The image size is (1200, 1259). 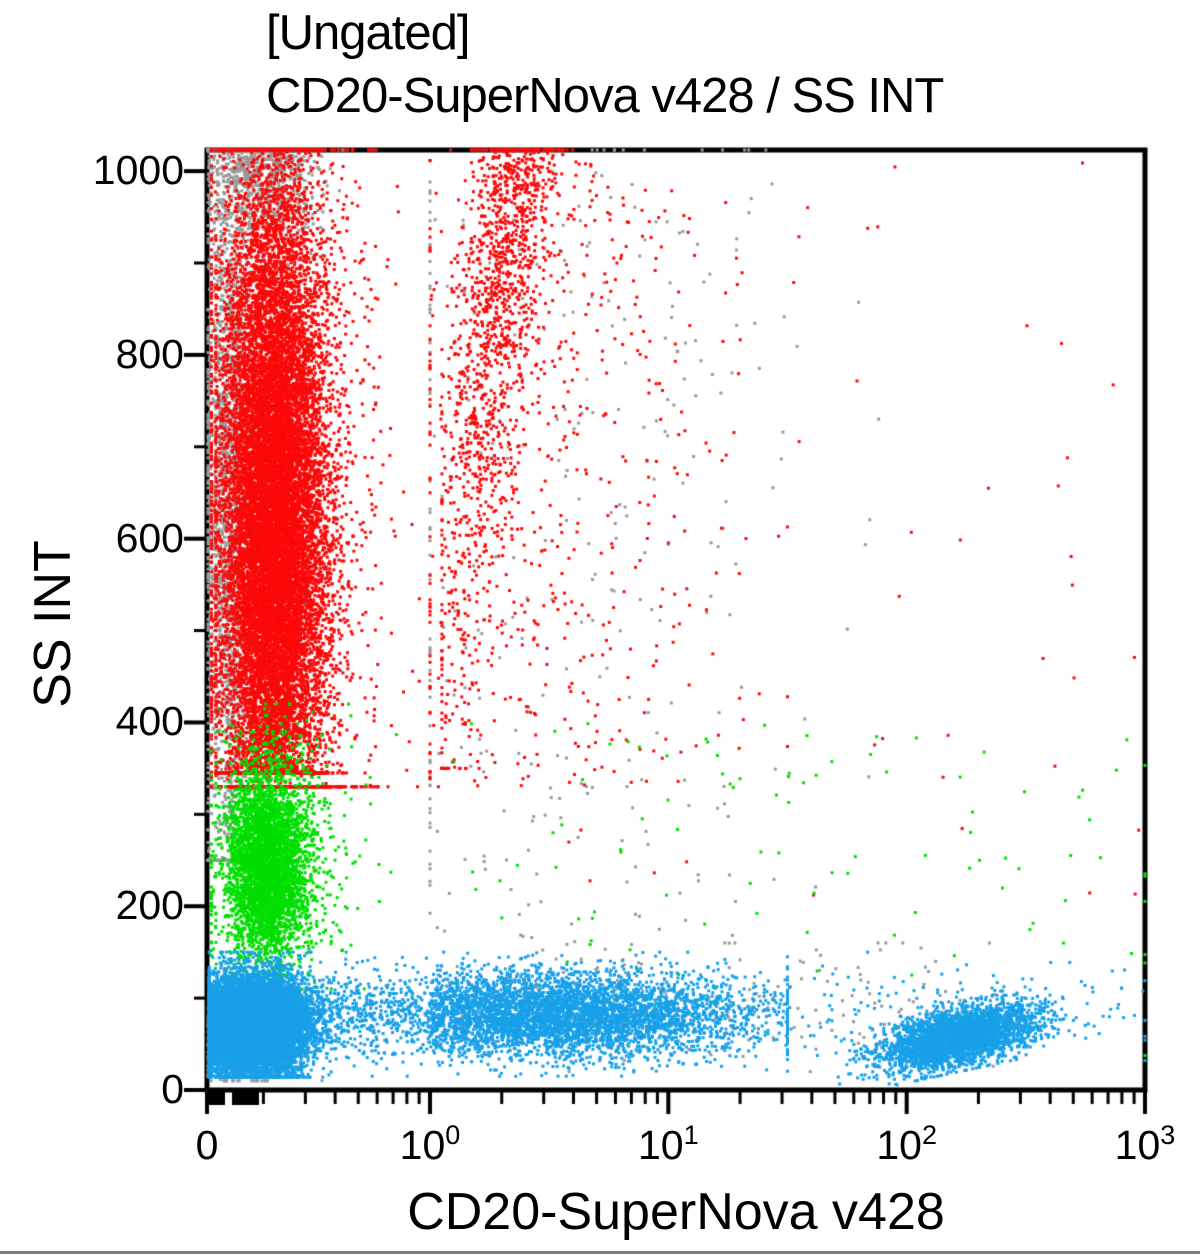 I want to click on window-bottom-border, so click(x=600, y=1252).